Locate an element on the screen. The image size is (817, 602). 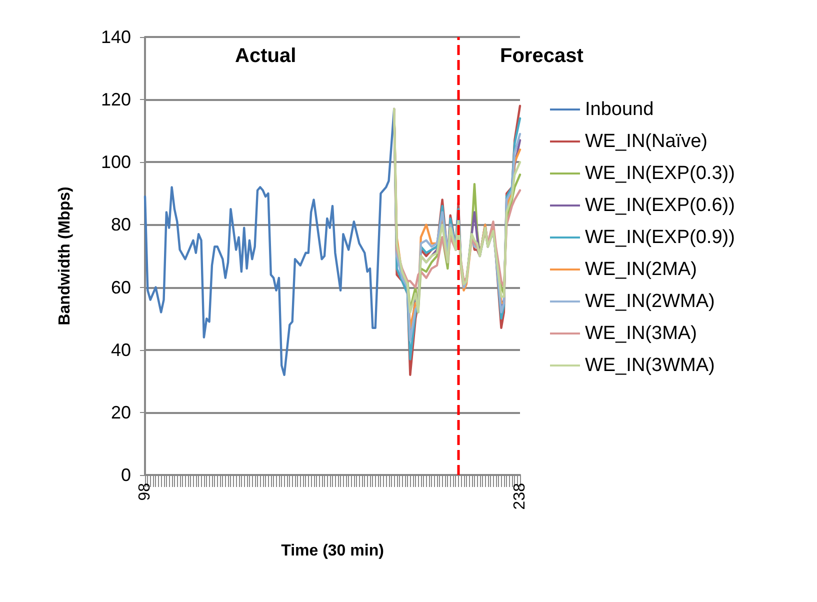
y-tick-label: 40 is located at coordinates (120, 350).